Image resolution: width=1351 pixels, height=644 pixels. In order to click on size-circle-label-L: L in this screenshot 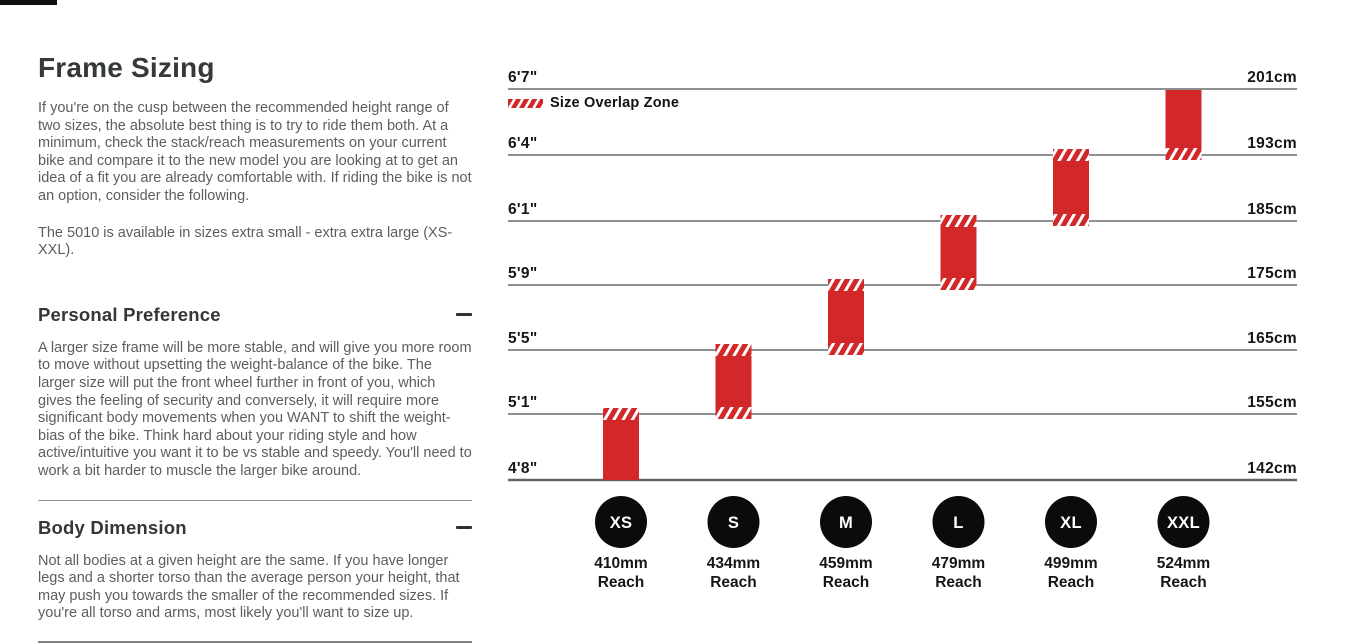, I will do `click(958, 523)`.